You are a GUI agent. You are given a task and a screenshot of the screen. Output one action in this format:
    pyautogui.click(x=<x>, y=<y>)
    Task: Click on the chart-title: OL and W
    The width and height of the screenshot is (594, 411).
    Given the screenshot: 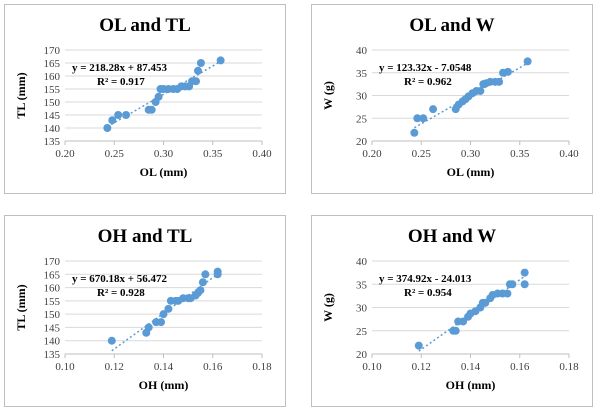 What is the action you would take?
    pyautogui.click(x=451, y=25)
    